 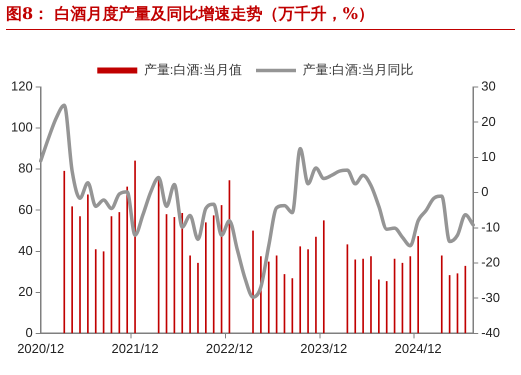 I want to click on y2-tick-label: -40, so click(x=490, y=332).